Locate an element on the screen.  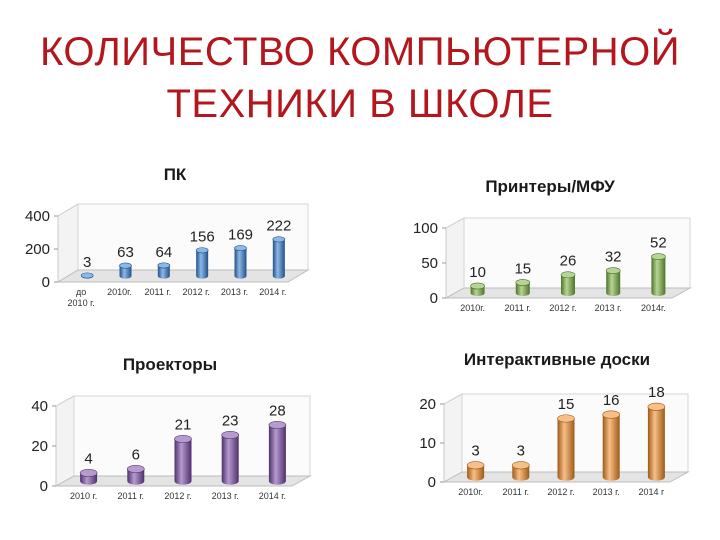
chart-title: ПК is located at coordinates (175, 174).